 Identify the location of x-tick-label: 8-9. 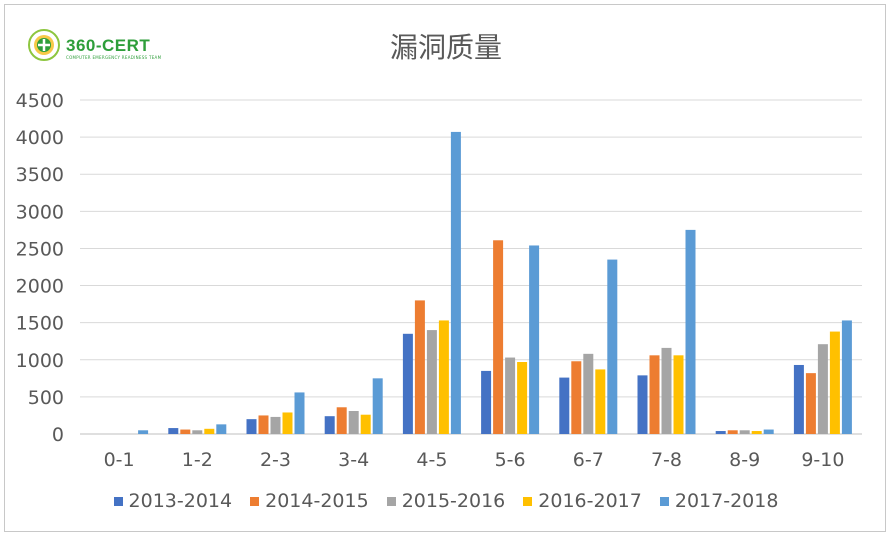
(744, 460).